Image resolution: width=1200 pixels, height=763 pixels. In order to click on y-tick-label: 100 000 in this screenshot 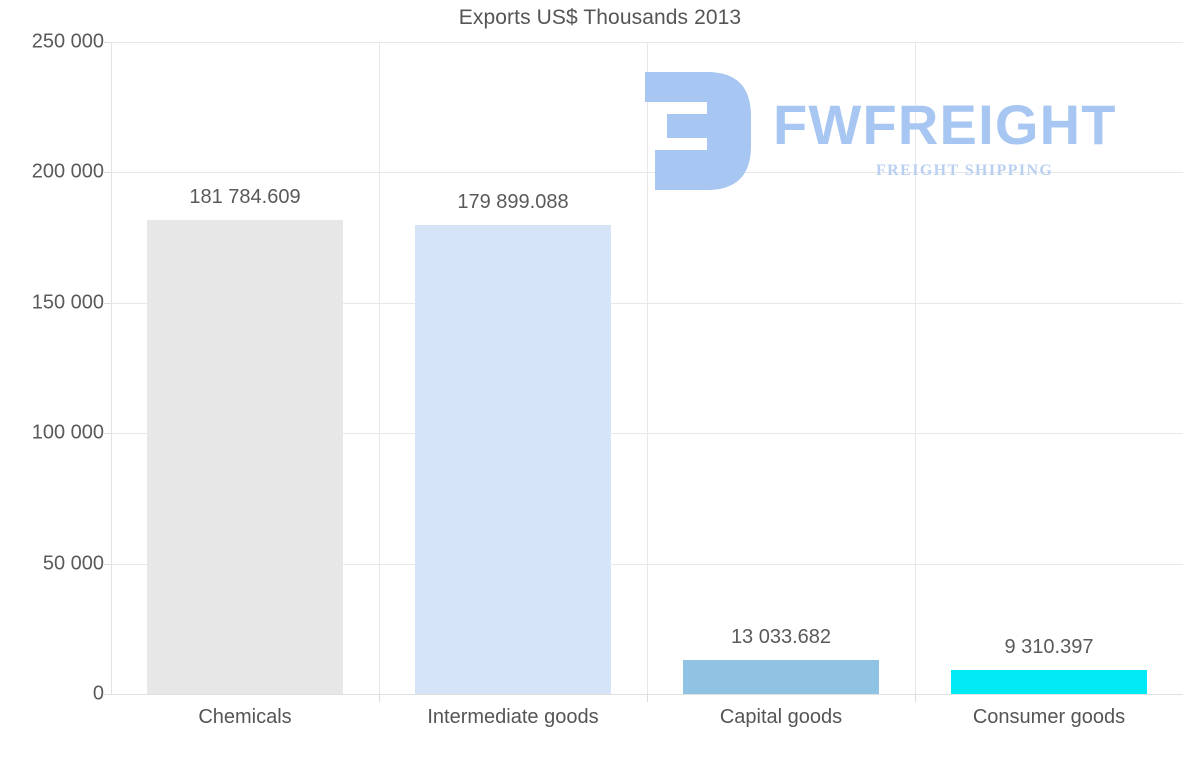, I will do `click(67, 432)`.